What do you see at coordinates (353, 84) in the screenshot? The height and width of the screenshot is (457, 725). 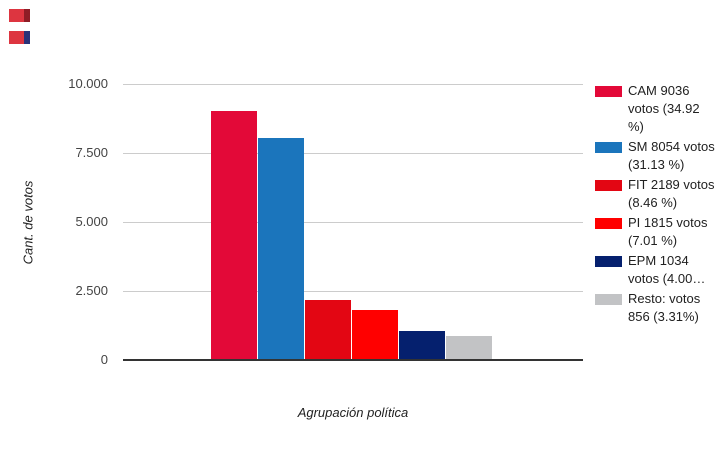 I see `gridline-10.000` at bounding box center [353, 84].